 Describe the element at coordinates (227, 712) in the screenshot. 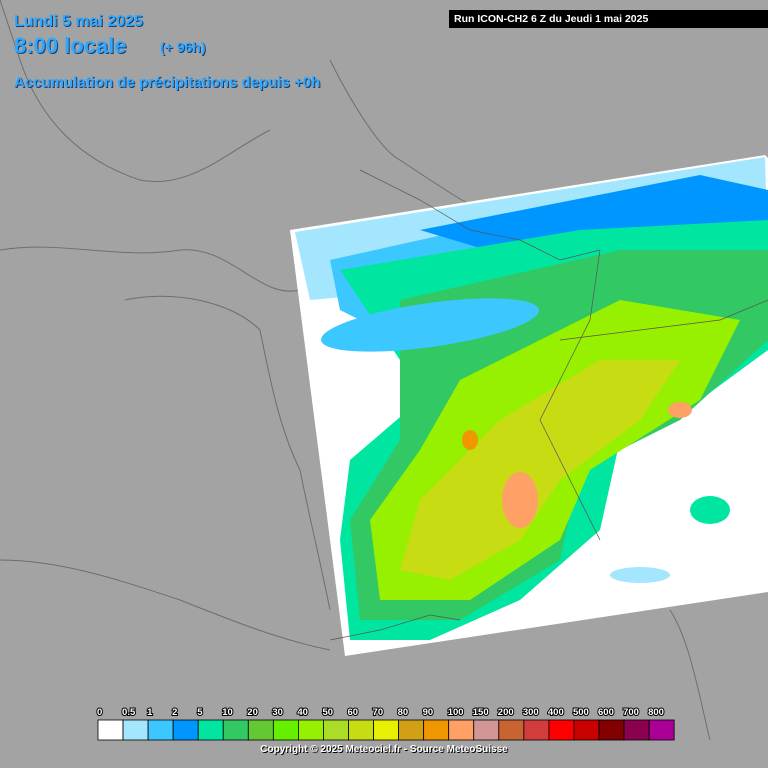

I see `legend-label: 10` at that location.